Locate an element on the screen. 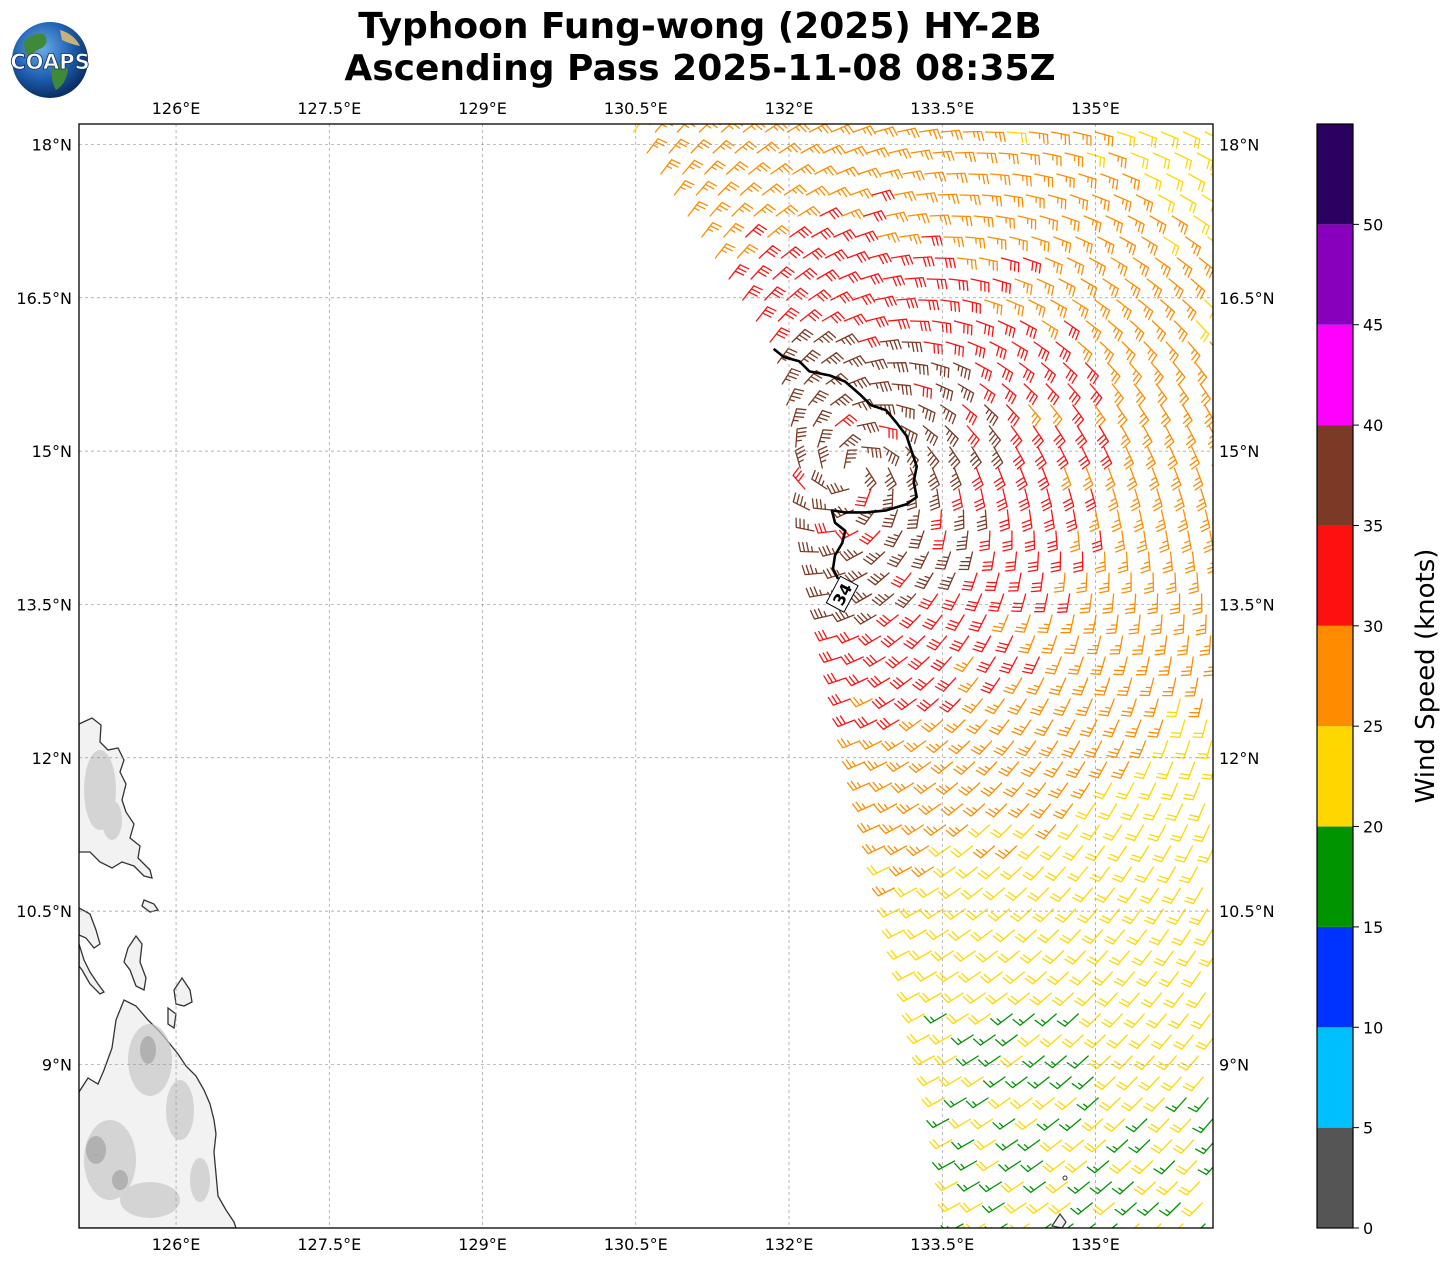 The image size is (1453, 1264). lat-tick-label-left: 16.5°N is located at coordinates (44, 298).